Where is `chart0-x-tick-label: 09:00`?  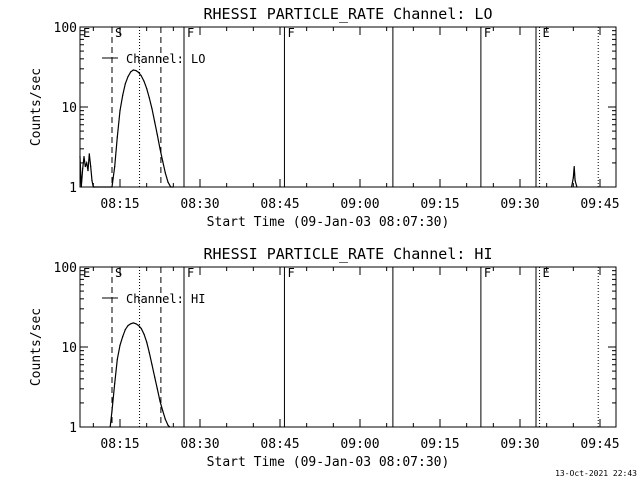
chart0-x-tick-label: 09:00 is located at coordinates (359, 204).